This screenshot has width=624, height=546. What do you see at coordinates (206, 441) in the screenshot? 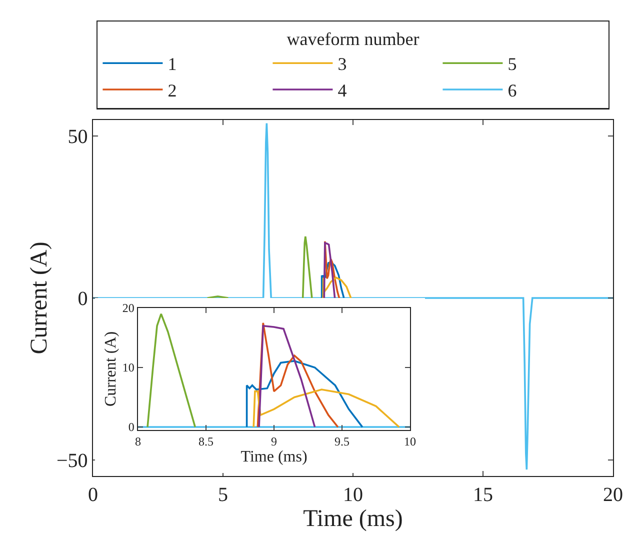
I see `x-tick-label: 8.5` at bounding box center [206, 441].